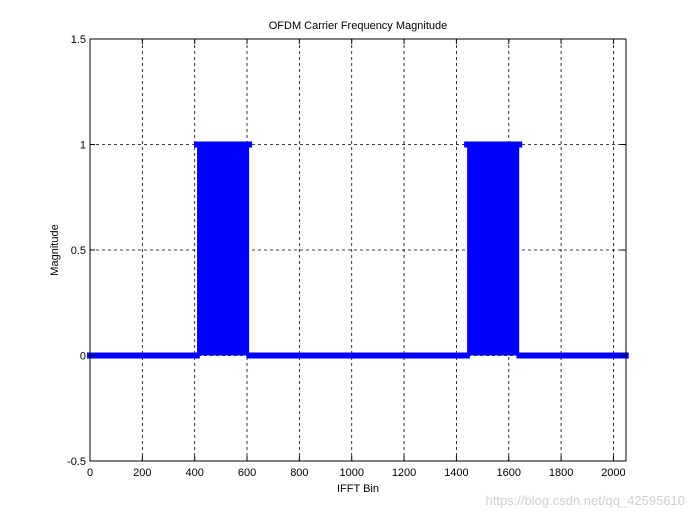  What do you see at coordinates (83, 357) in the screenshot?
I see `y-tick-label: 0` at bounding box center [83, 357].